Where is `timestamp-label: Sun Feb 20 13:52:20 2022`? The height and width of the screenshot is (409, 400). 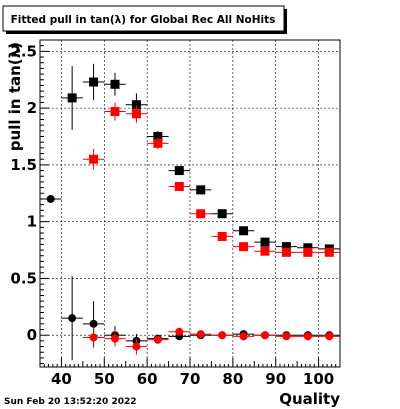
timestamp-label: Sun Feb 20 13:52:20 2022 is located at coordinates (70, 402).